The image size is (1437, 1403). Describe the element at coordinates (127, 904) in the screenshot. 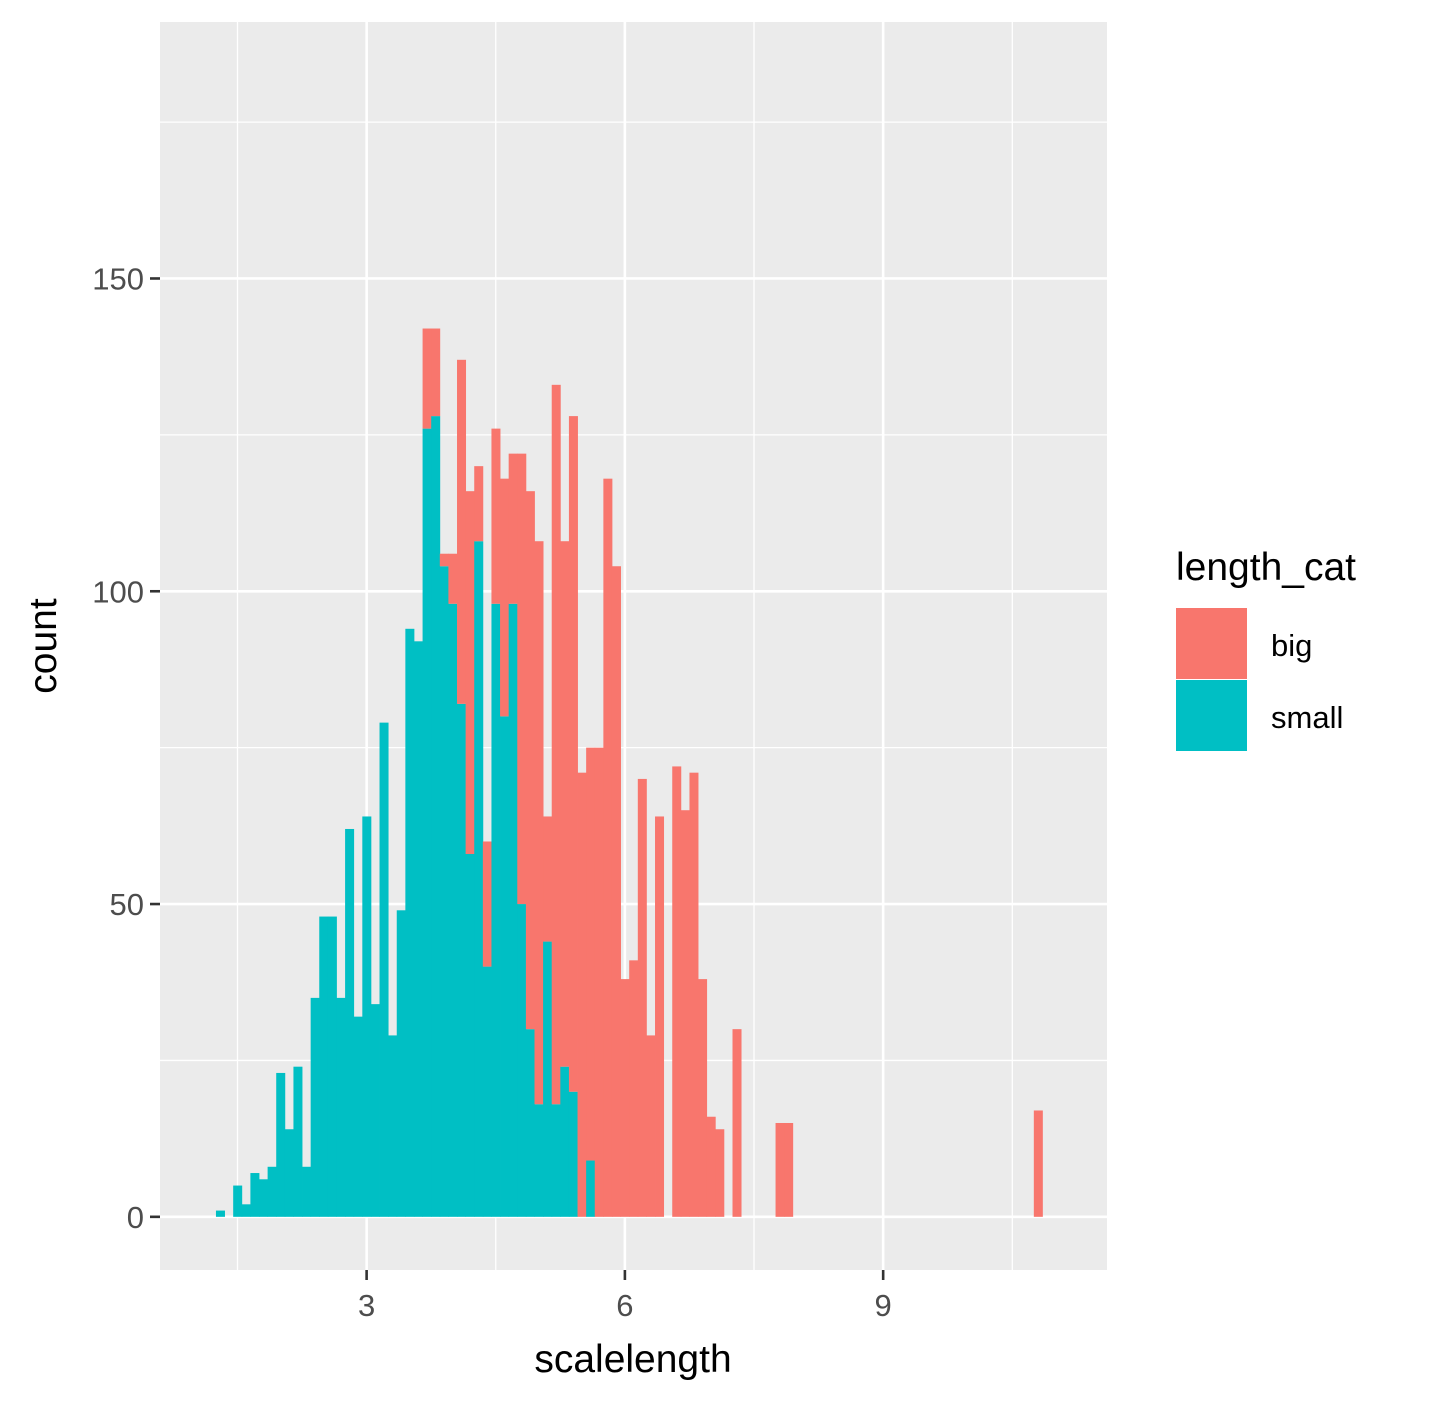

I see `y-tick-label: 50` at that location.